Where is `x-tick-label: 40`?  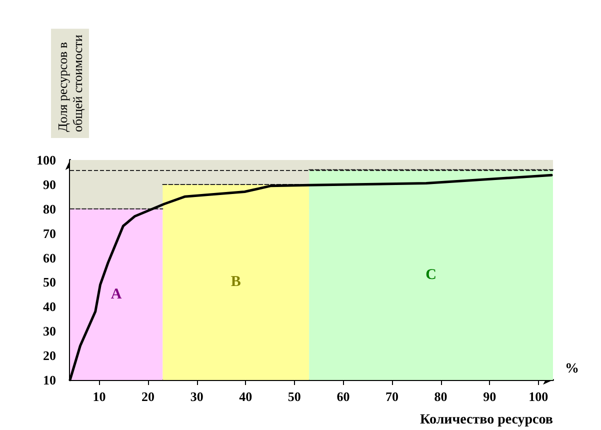 x-tick-label: 40 is located at coordinates (245, 396).